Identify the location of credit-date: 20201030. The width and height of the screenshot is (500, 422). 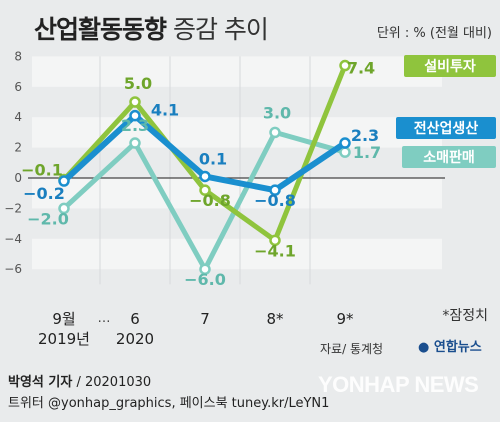
(118, 382).